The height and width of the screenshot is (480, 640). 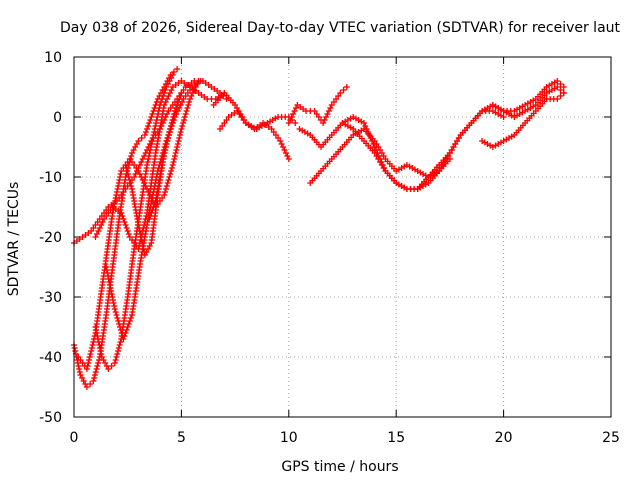 What do you see at coordinates (289, 438) in the screenshot?
I see `x-tick-label: 10` at bounding box center [289, 438].